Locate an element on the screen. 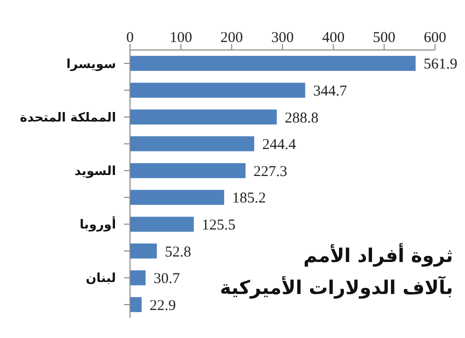 The image size is (465, 338). x-tick-label: 600 is located at coordinates (435, 38).